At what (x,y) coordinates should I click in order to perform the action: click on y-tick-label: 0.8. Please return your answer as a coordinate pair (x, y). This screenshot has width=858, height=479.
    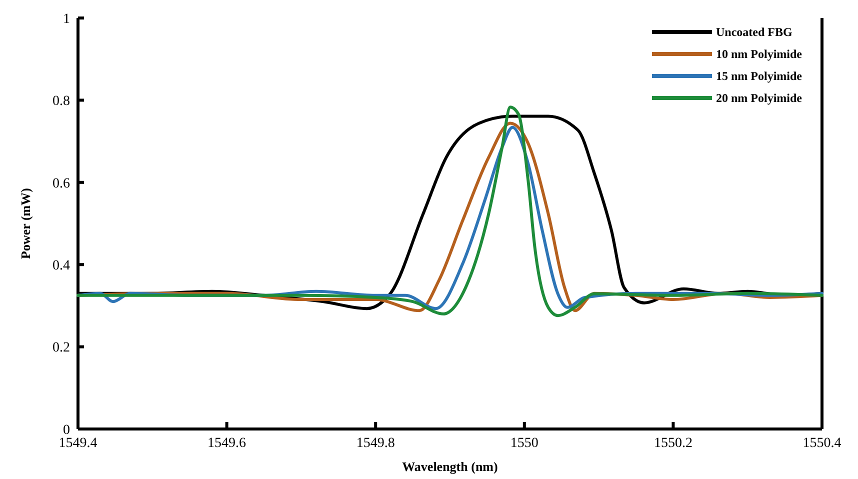
    Looking at the image, I should click on (61, 102).